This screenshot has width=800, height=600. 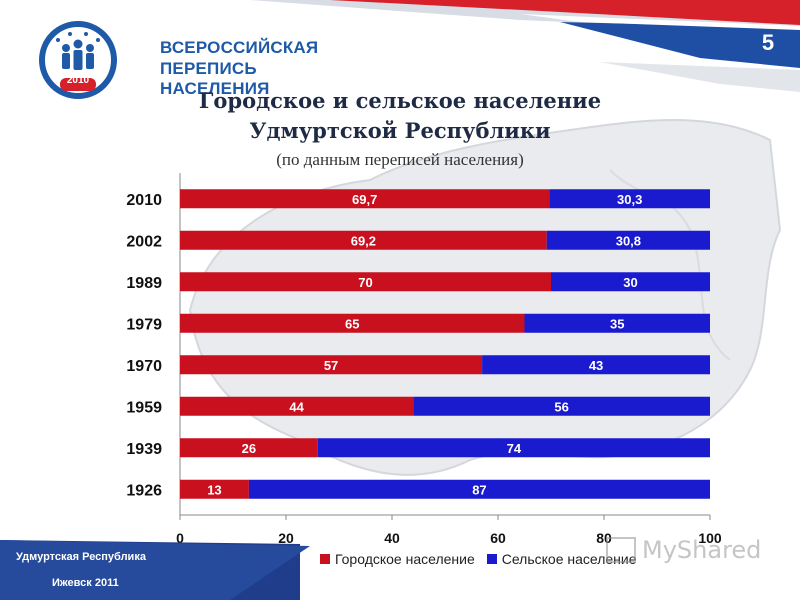 What do you see at coordinates (491, 559) in the screenshot?
I see `legend-swatch-rural` at bounding box center [491, 559].